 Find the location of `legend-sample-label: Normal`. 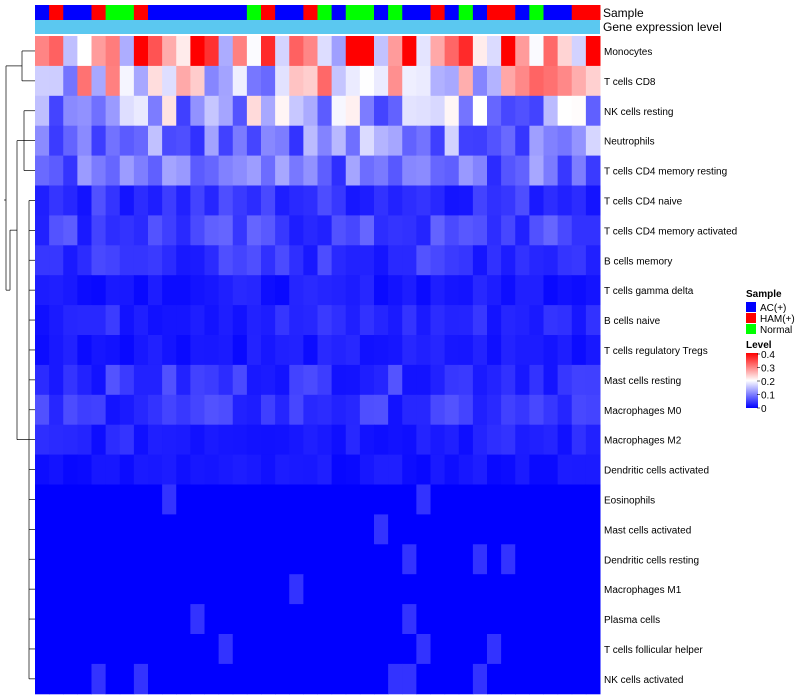

legend-sample-label: Normal is located at coordinates (776, 330).